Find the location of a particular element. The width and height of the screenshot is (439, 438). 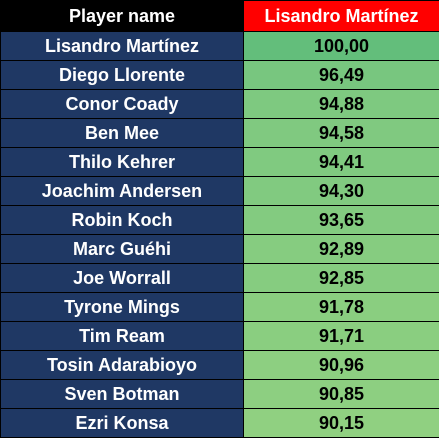

player-name-cell: Ezri Konsa is located at coordinates (122, 423).